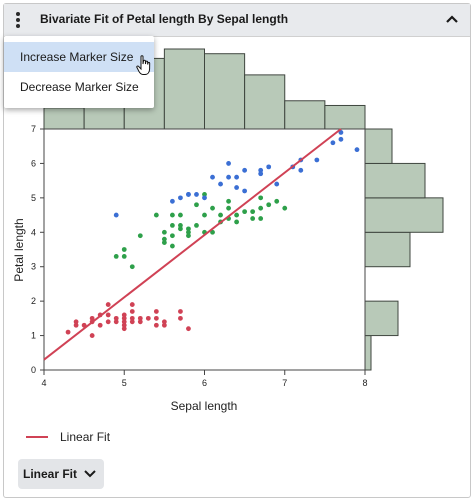 The image size is (475, 502). I want to click on y-tick-label: 5, so click(33, 198).